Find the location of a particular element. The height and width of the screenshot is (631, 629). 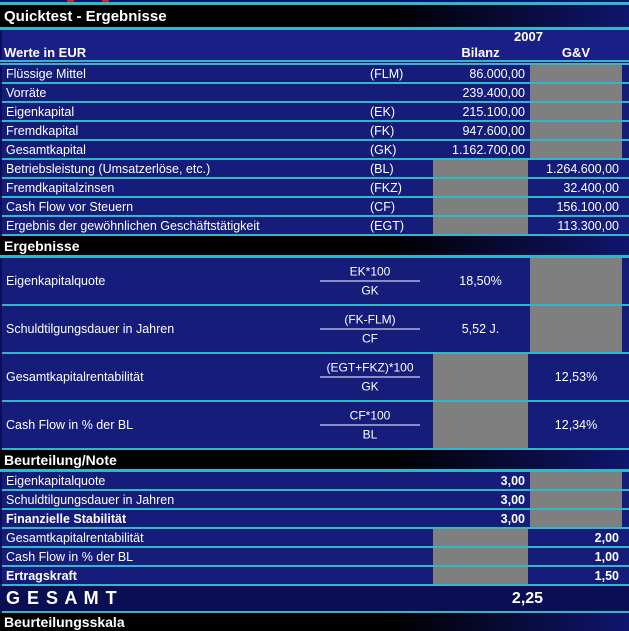

formula-fraction: EK*100 GK is located at coordinates (370, 281).